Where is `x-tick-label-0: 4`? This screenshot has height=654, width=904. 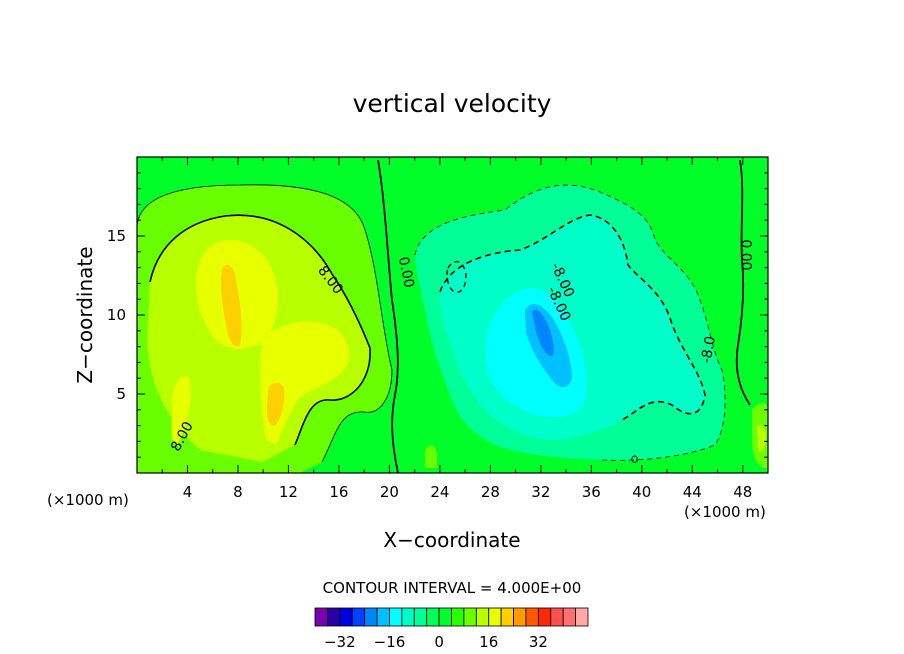
x-tick-label-0: 4 is located at coordinates (188, 492).